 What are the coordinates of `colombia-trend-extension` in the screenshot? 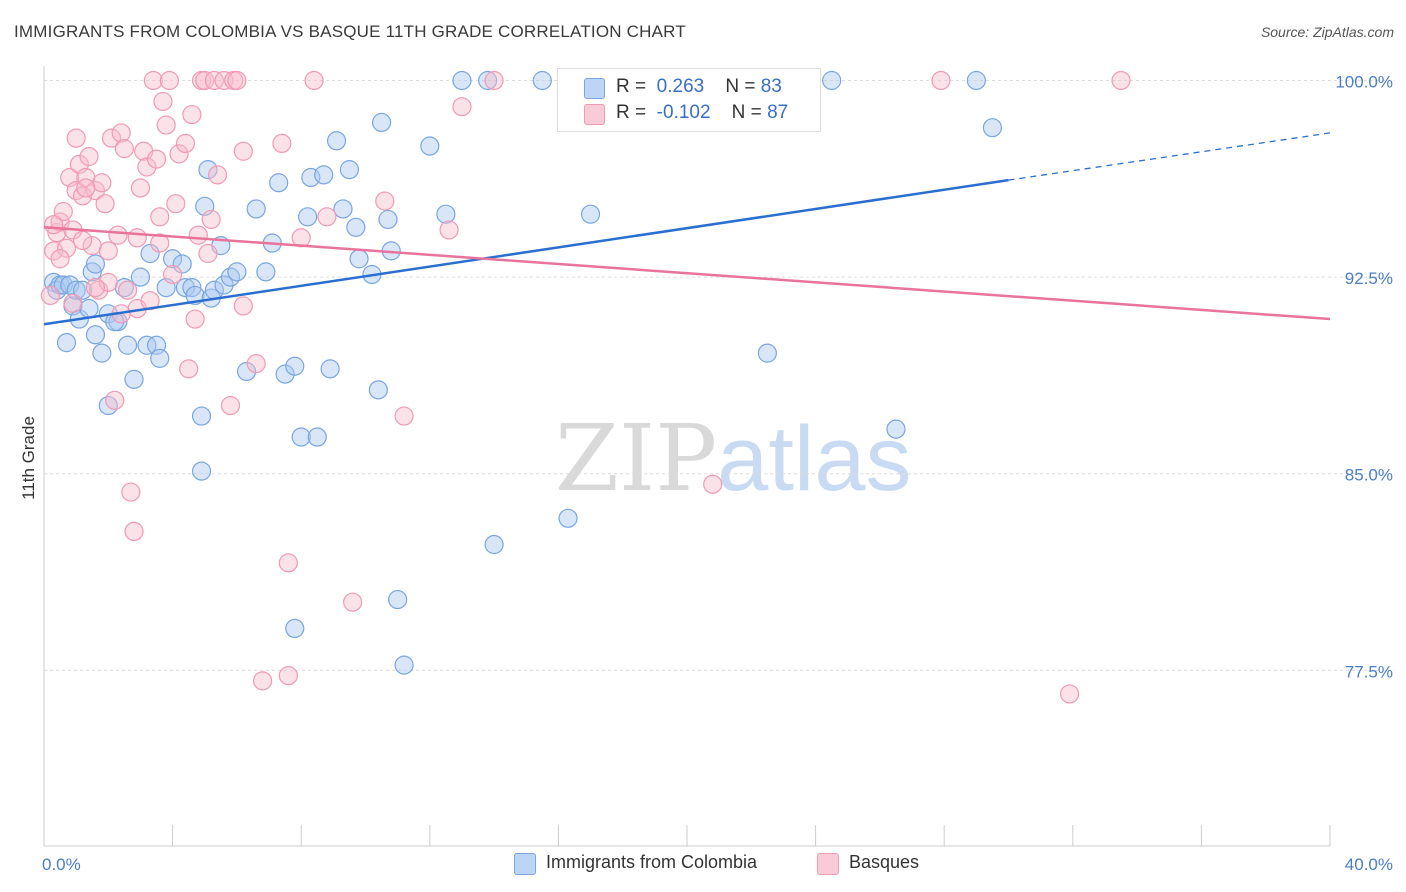 It's located at (1169, 156).